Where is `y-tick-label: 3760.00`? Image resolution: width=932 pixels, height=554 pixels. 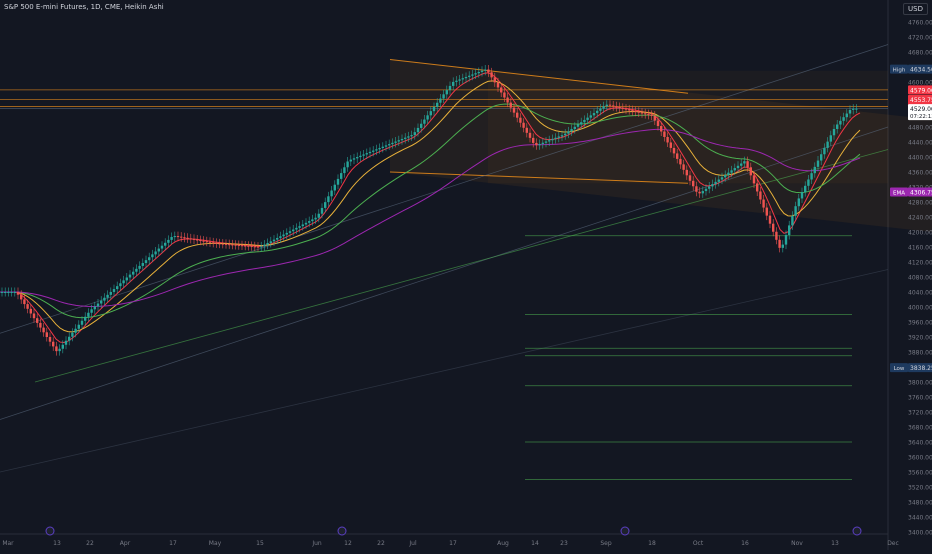
y-tick-label: 3760.00 is located at coordinates (920, 398).